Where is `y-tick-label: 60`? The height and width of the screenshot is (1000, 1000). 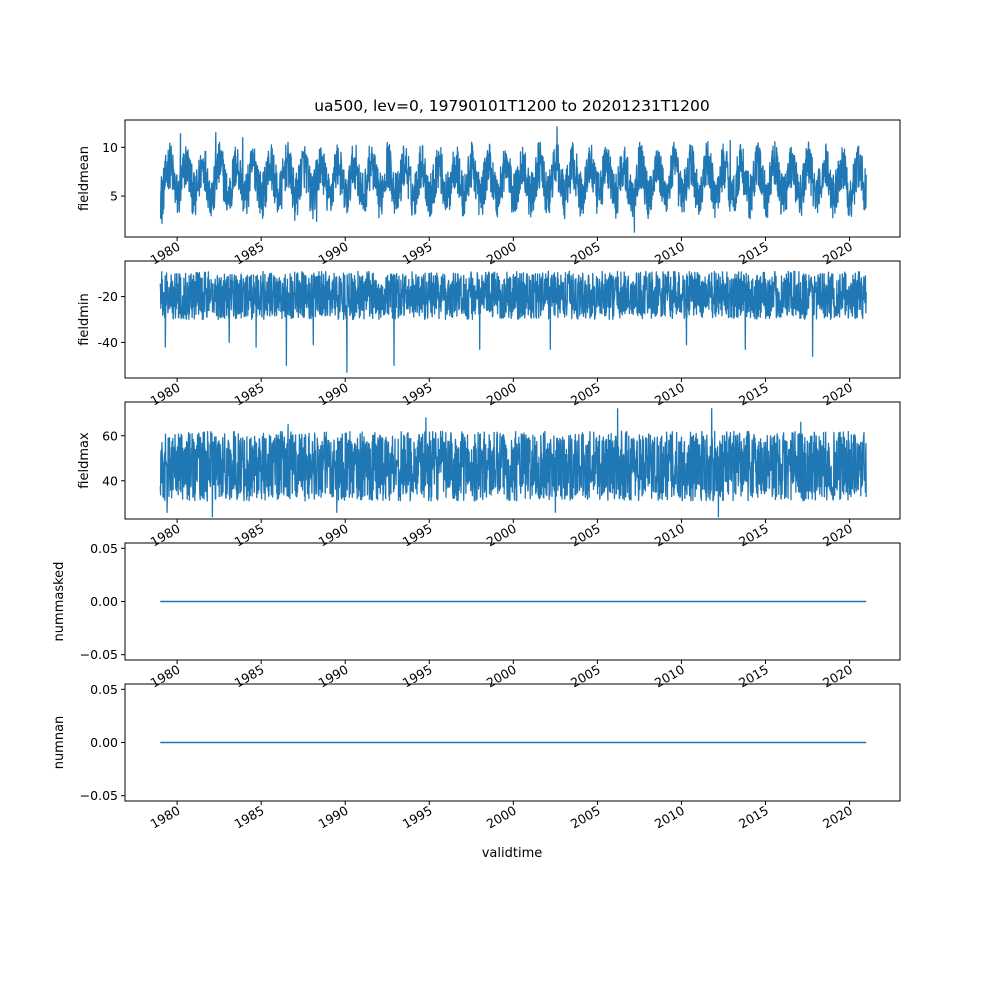 y-tick-label: 60 is located at coordinates (110, 435).